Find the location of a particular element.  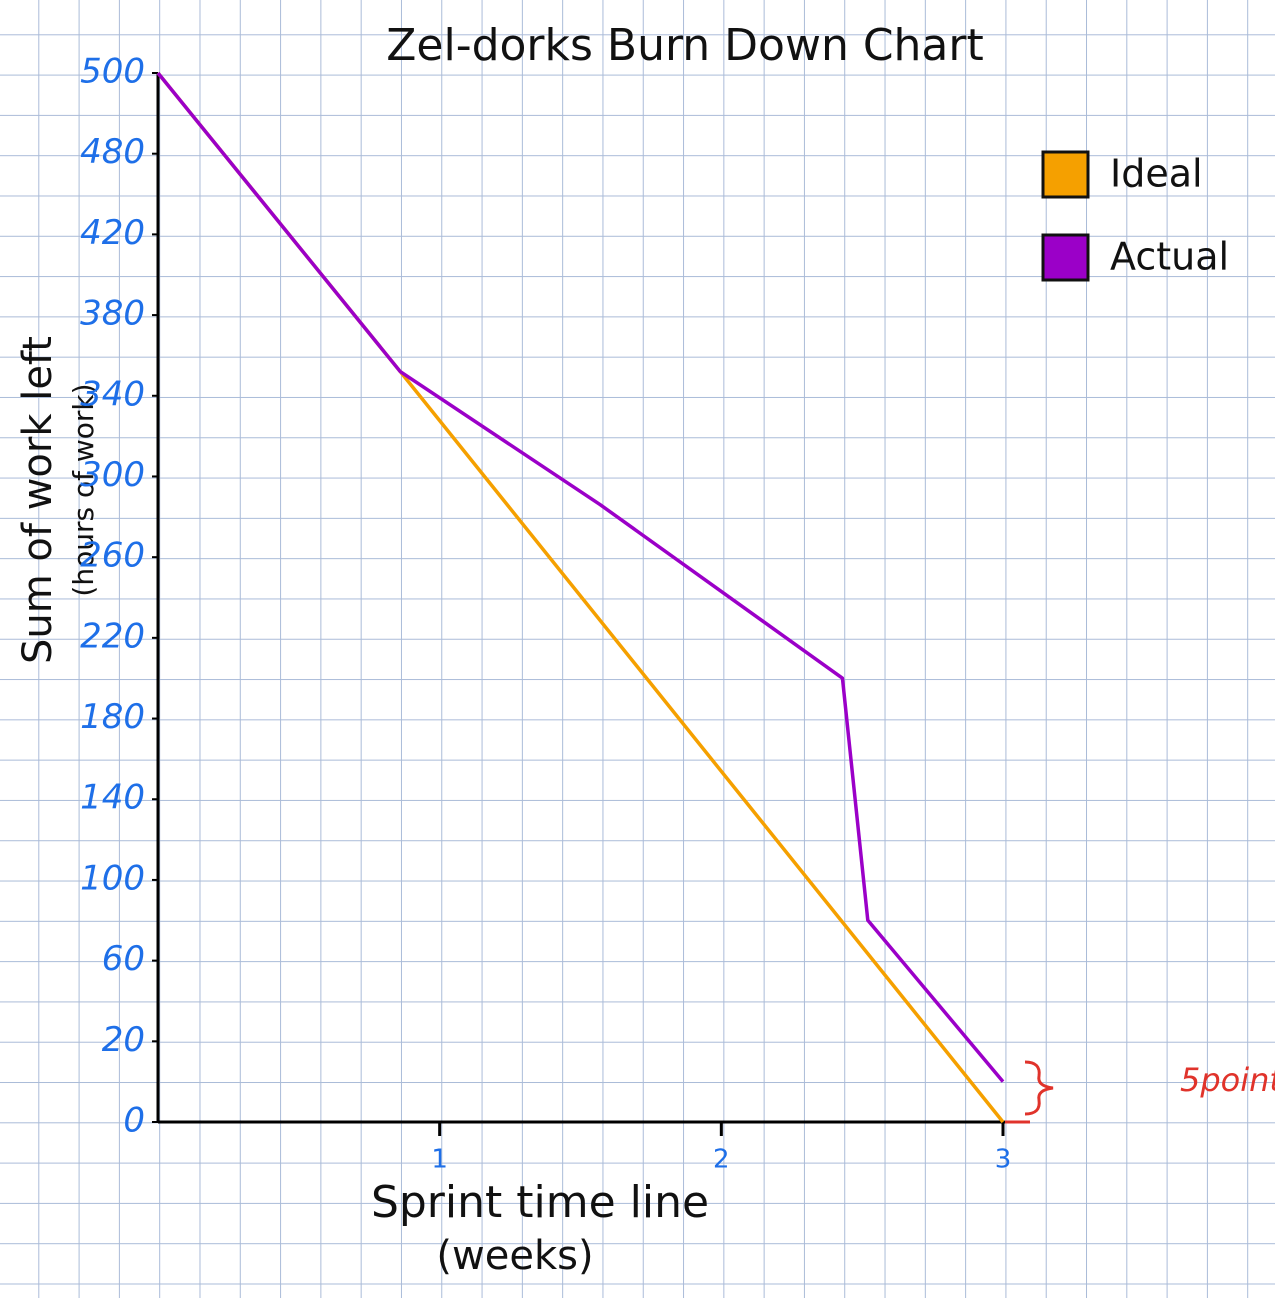

y-tick-label: 420 is located at coordinates (112, 233).